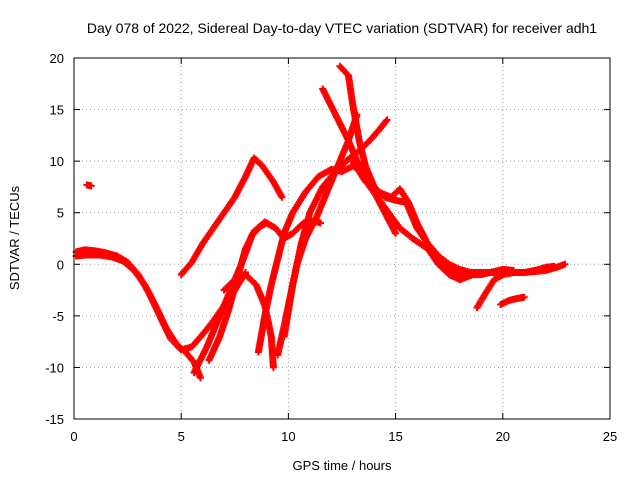 Image resolution: width=640 pixels, height=480 pixels. What do you see at coordinates (57, 110) in the screenshot?
I see `y-tick-label: 15` at bounding box center [57, 110].